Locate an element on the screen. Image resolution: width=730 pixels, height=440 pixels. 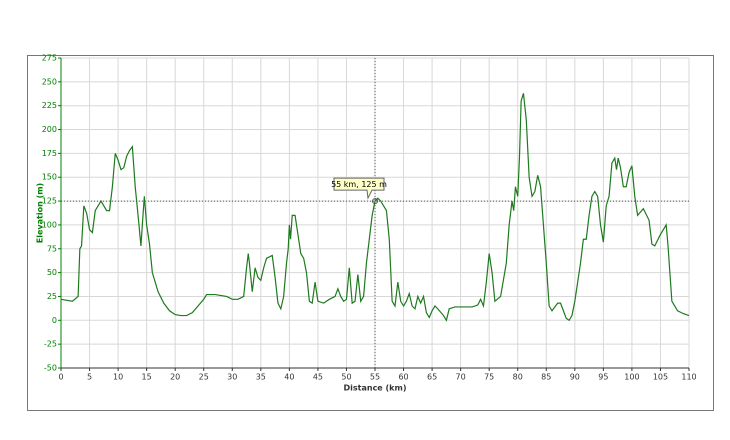
annotation-text: 55 km, 125 m is located at coordinates (359, 184).